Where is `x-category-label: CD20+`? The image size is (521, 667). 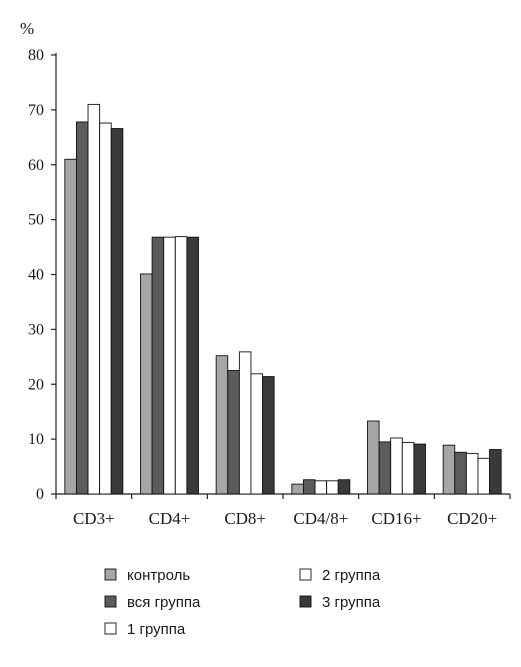
x-category-label: CD20+ is located at coordinates (472, 518).